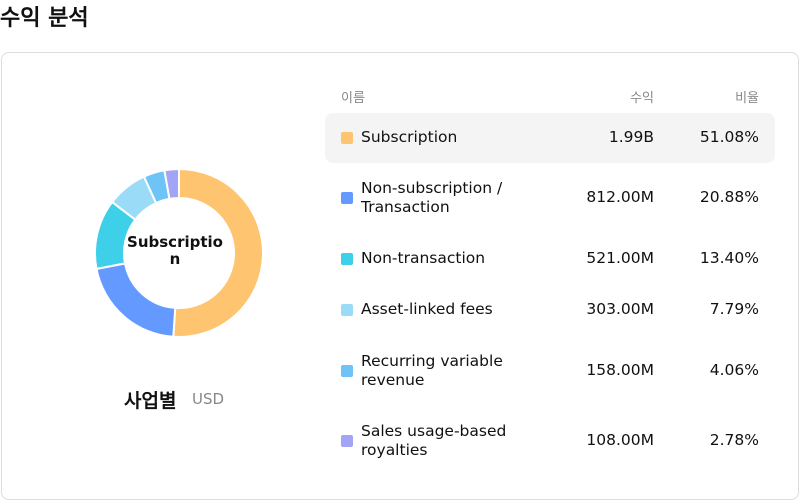  Describe the element at coordinates (409, 137) in the screenshot. I see `row-name: Subscription` at that location.